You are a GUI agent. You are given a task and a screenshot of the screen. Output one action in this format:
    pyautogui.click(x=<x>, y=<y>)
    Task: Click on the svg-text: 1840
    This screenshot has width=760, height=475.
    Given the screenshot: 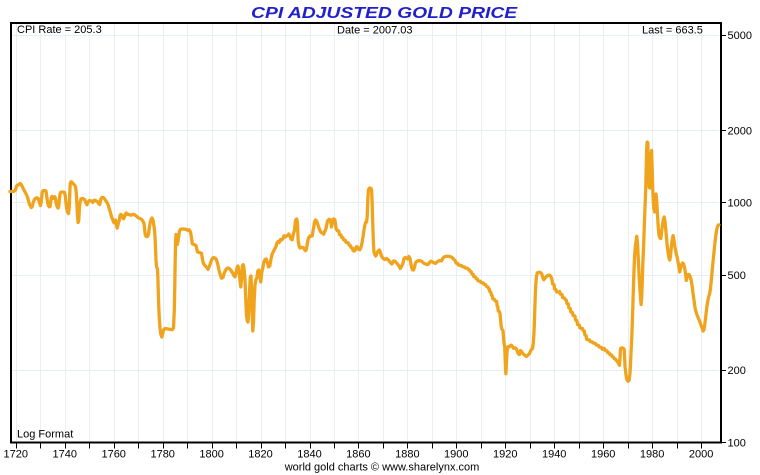 What is the action you would take?
    pyautogui.click(x=309, y=455)
    